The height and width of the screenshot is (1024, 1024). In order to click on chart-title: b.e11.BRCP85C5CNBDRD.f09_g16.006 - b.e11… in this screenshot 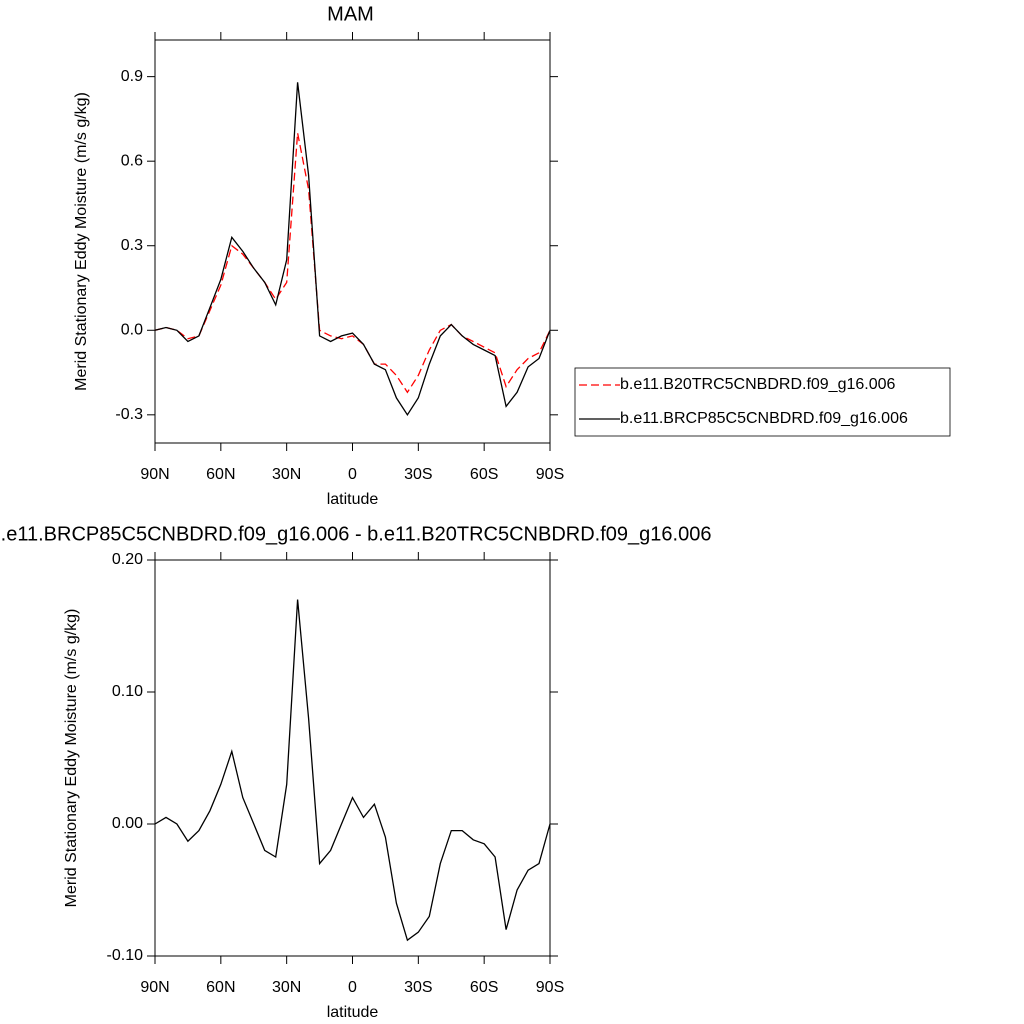, I will do `click(355, 534)`.